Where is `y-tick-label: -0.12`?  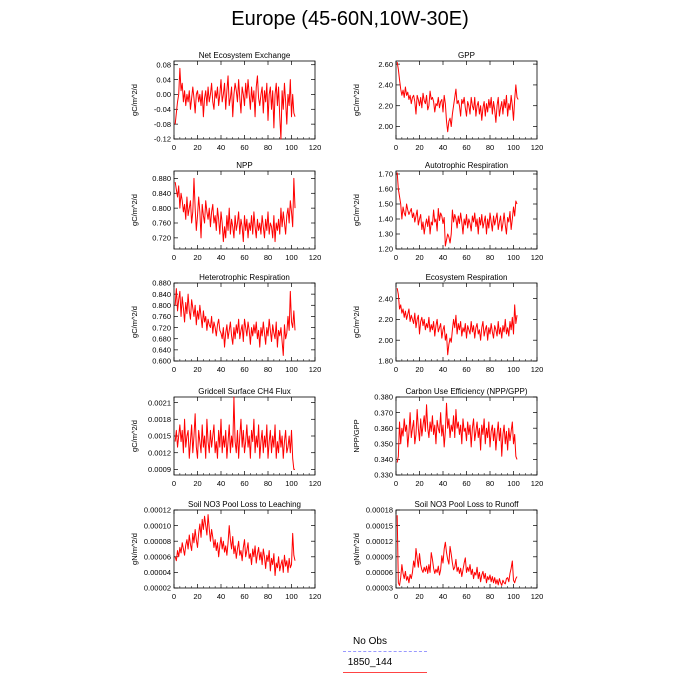 y-tick-label: -0.12 is located at coordinates (162, 139).